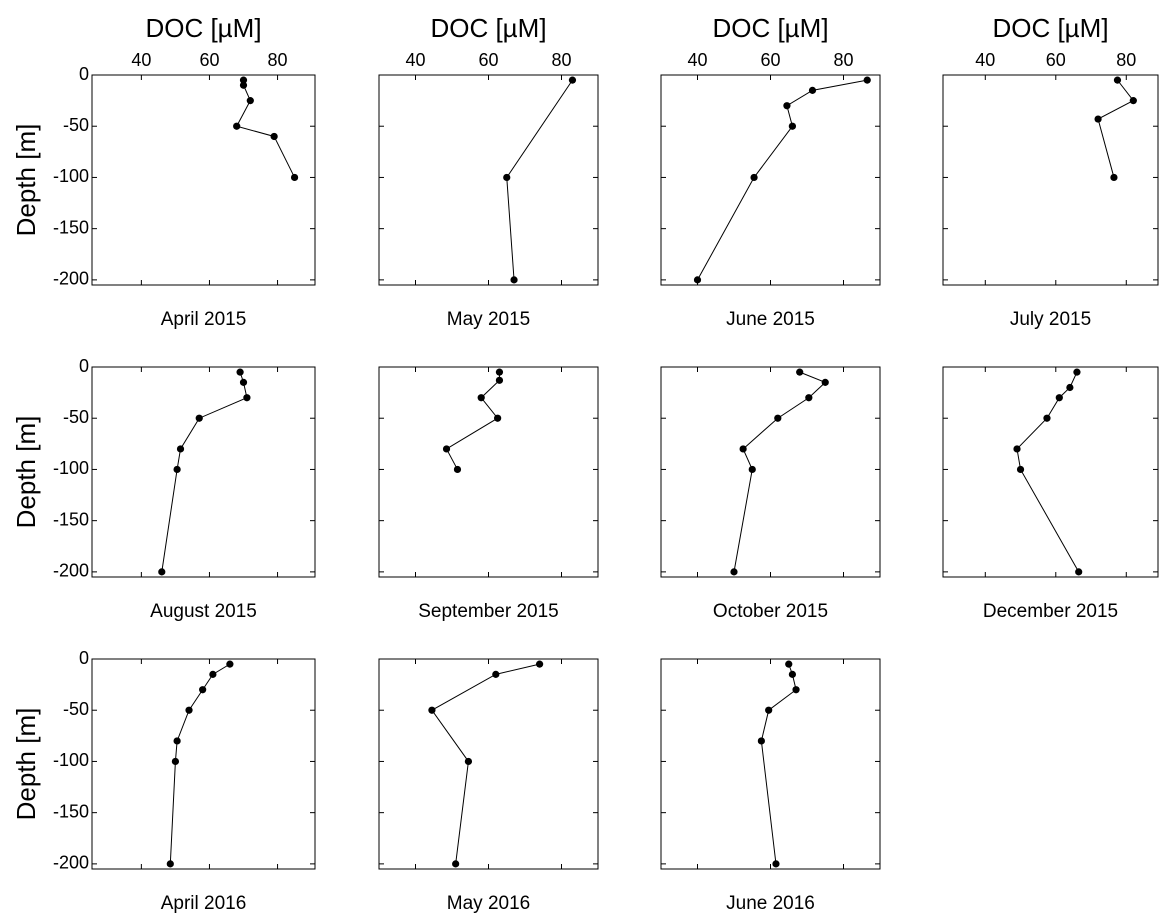 The width and height of the screenshot is (1159, 918). I want to click on panel-title: June 2015, so click(770, 319).